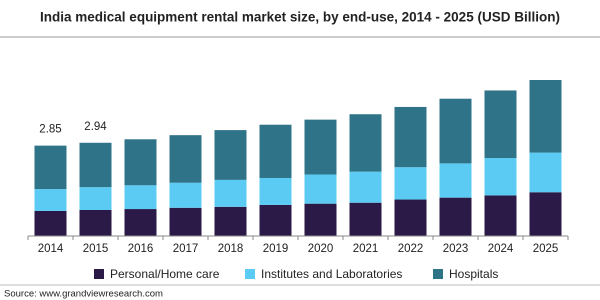 The image size is (600, 300). I want to click on x-tick-label: 2015, so click(96, 249).